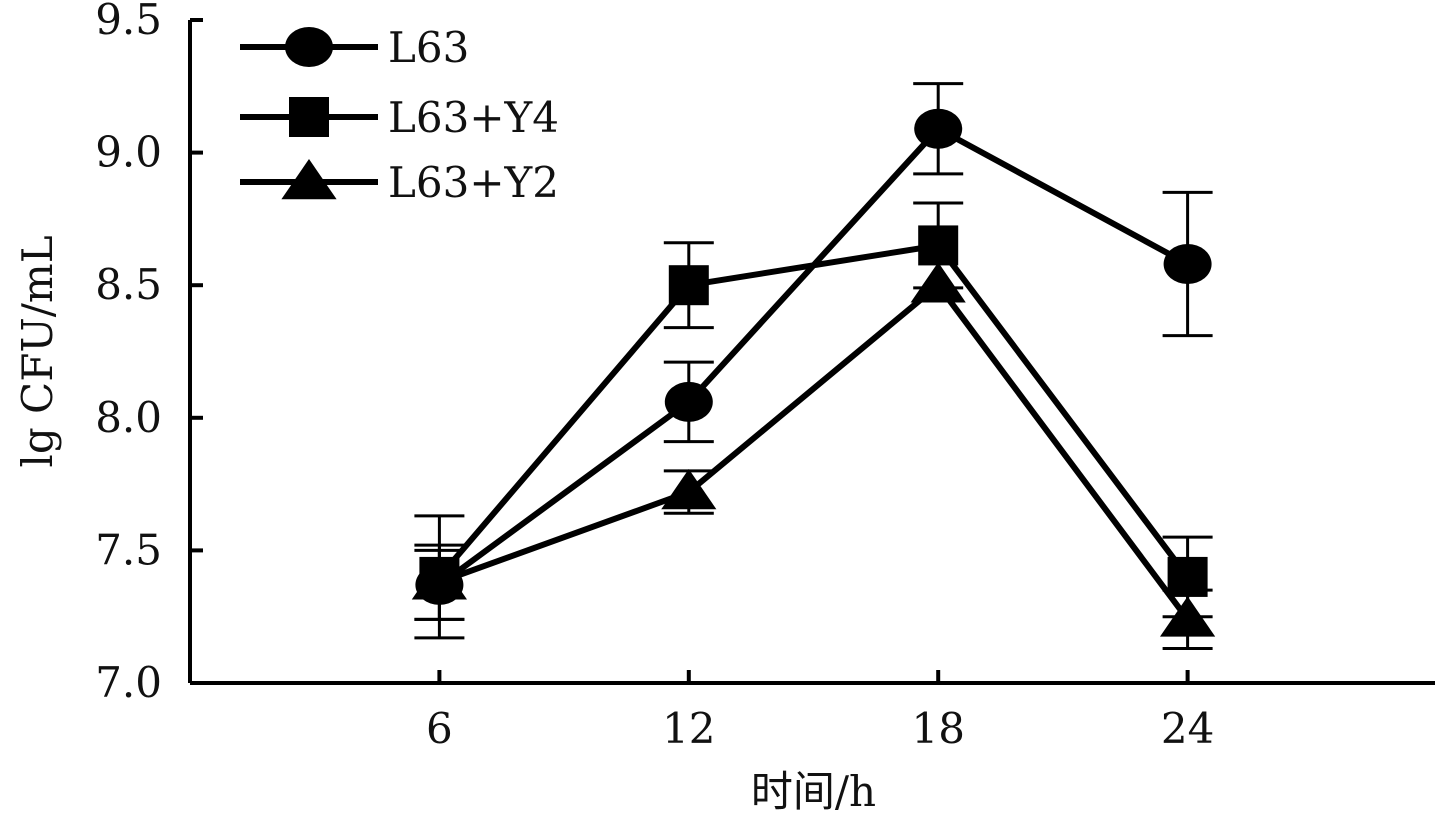  What do you see at coordinates (439, 728) in the screenshot?
I see `x-tick-label: 6` at bounding box center [439, 728].